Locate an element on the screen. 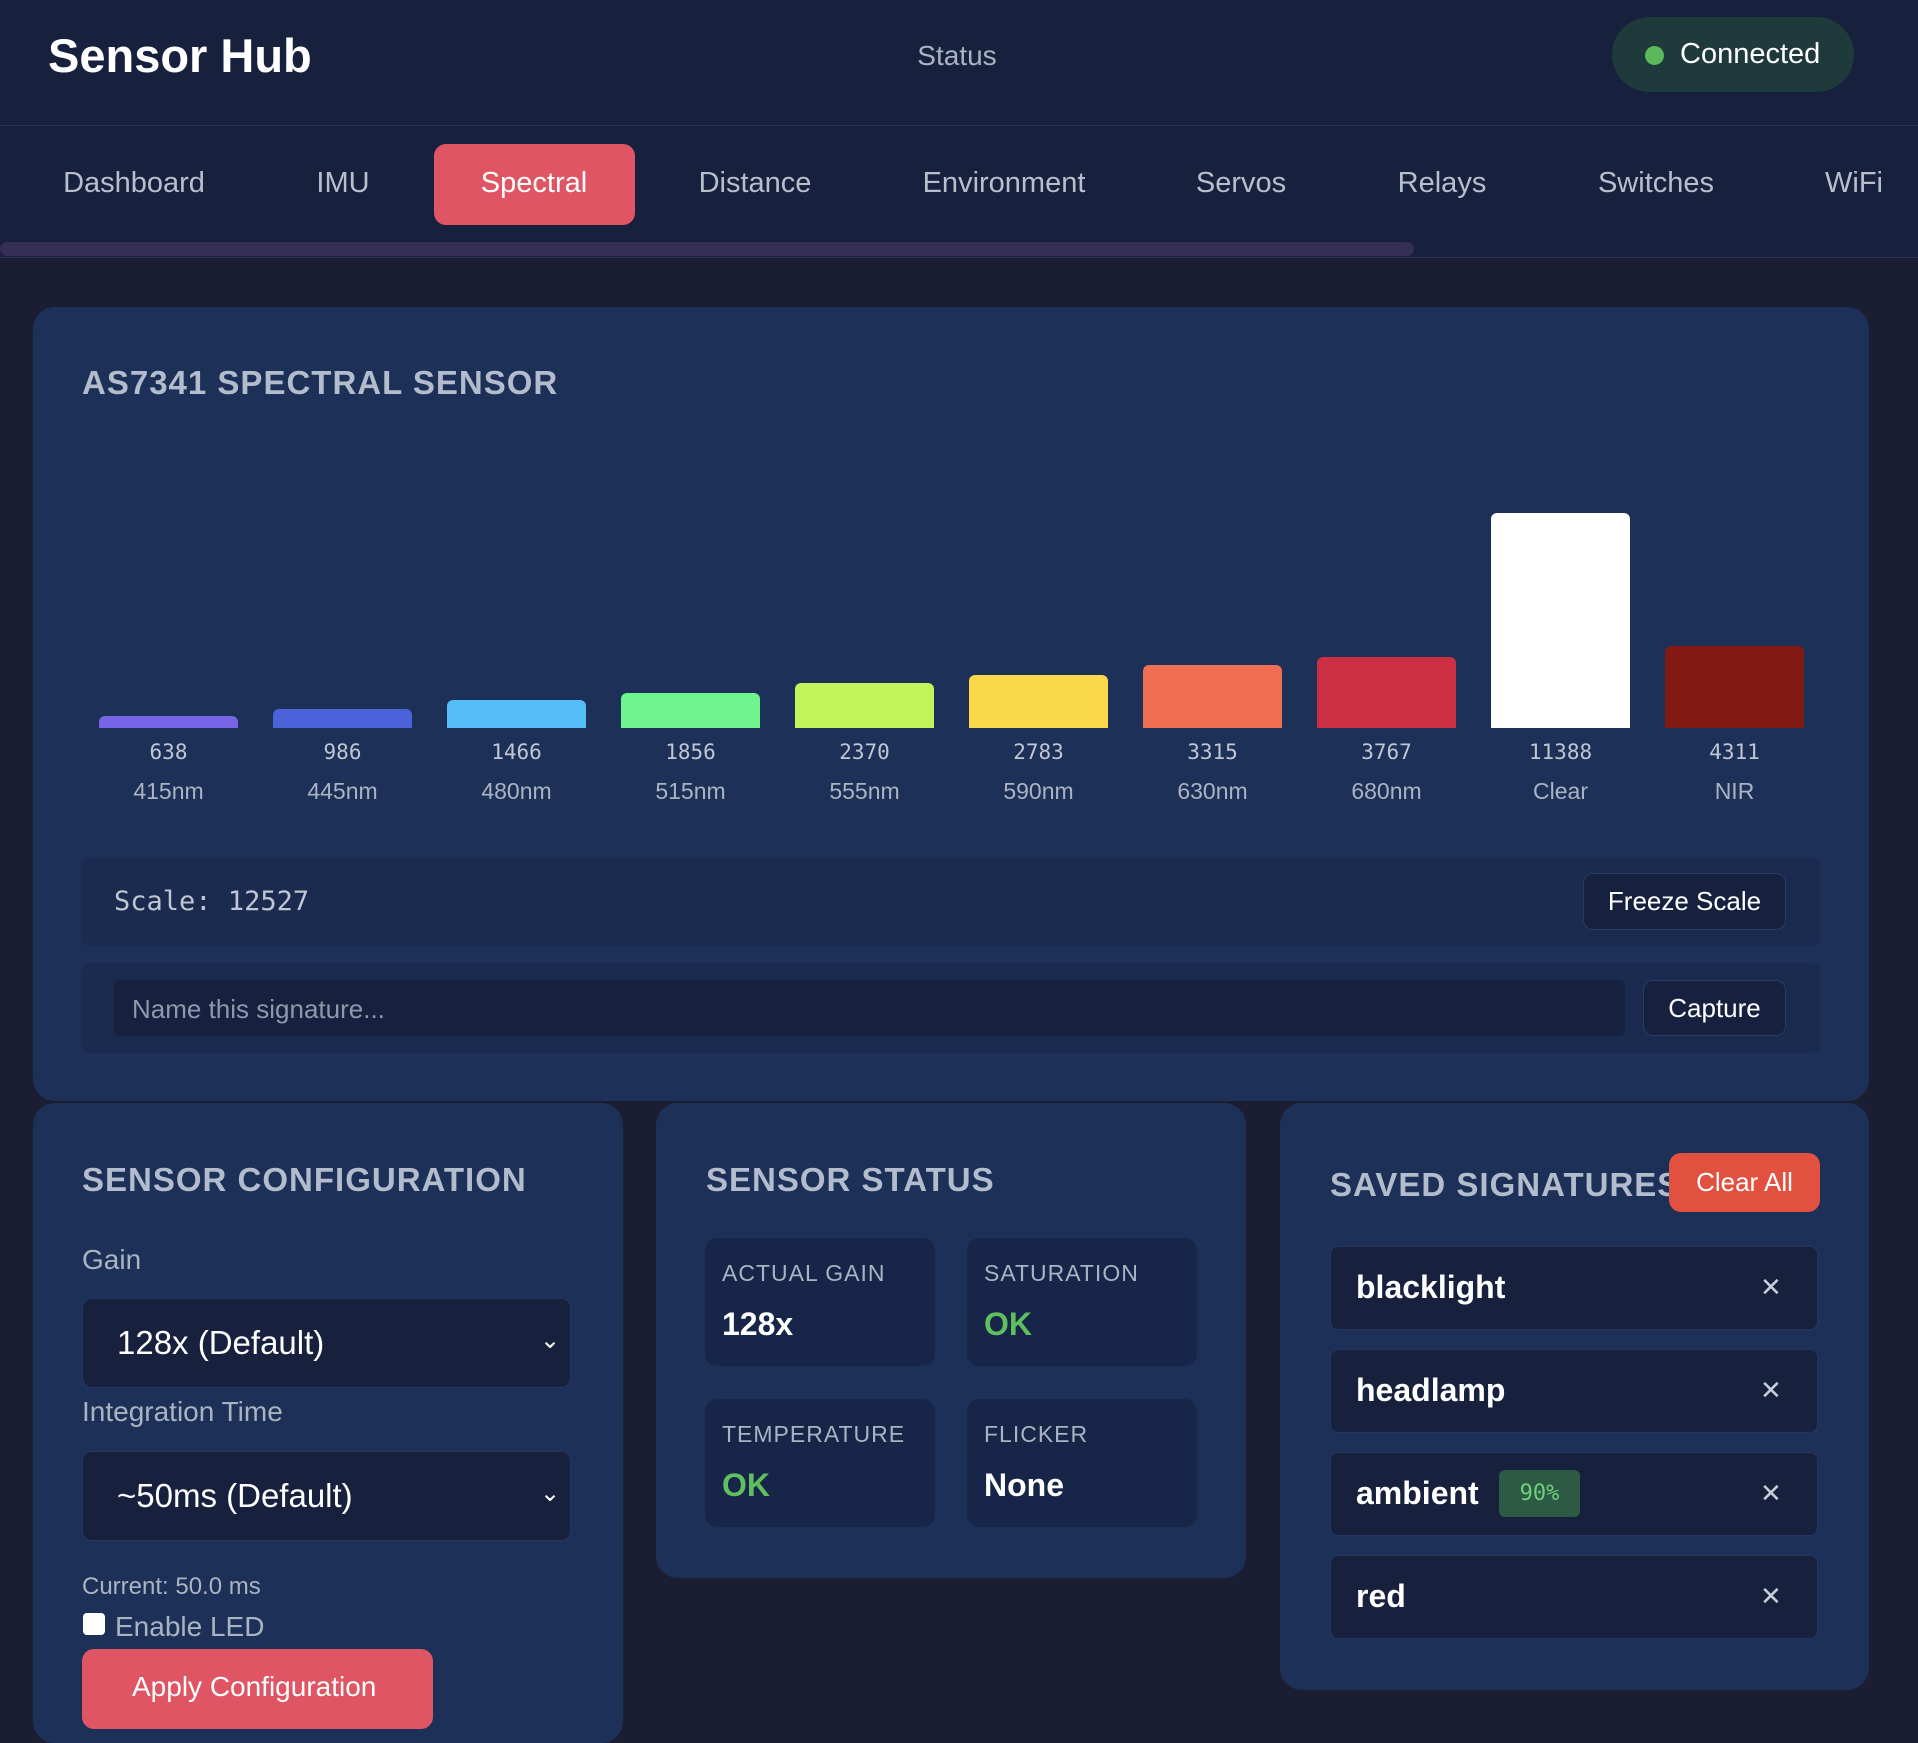  apply-button: Apply Configuration is located at coordinates (257, 1689).